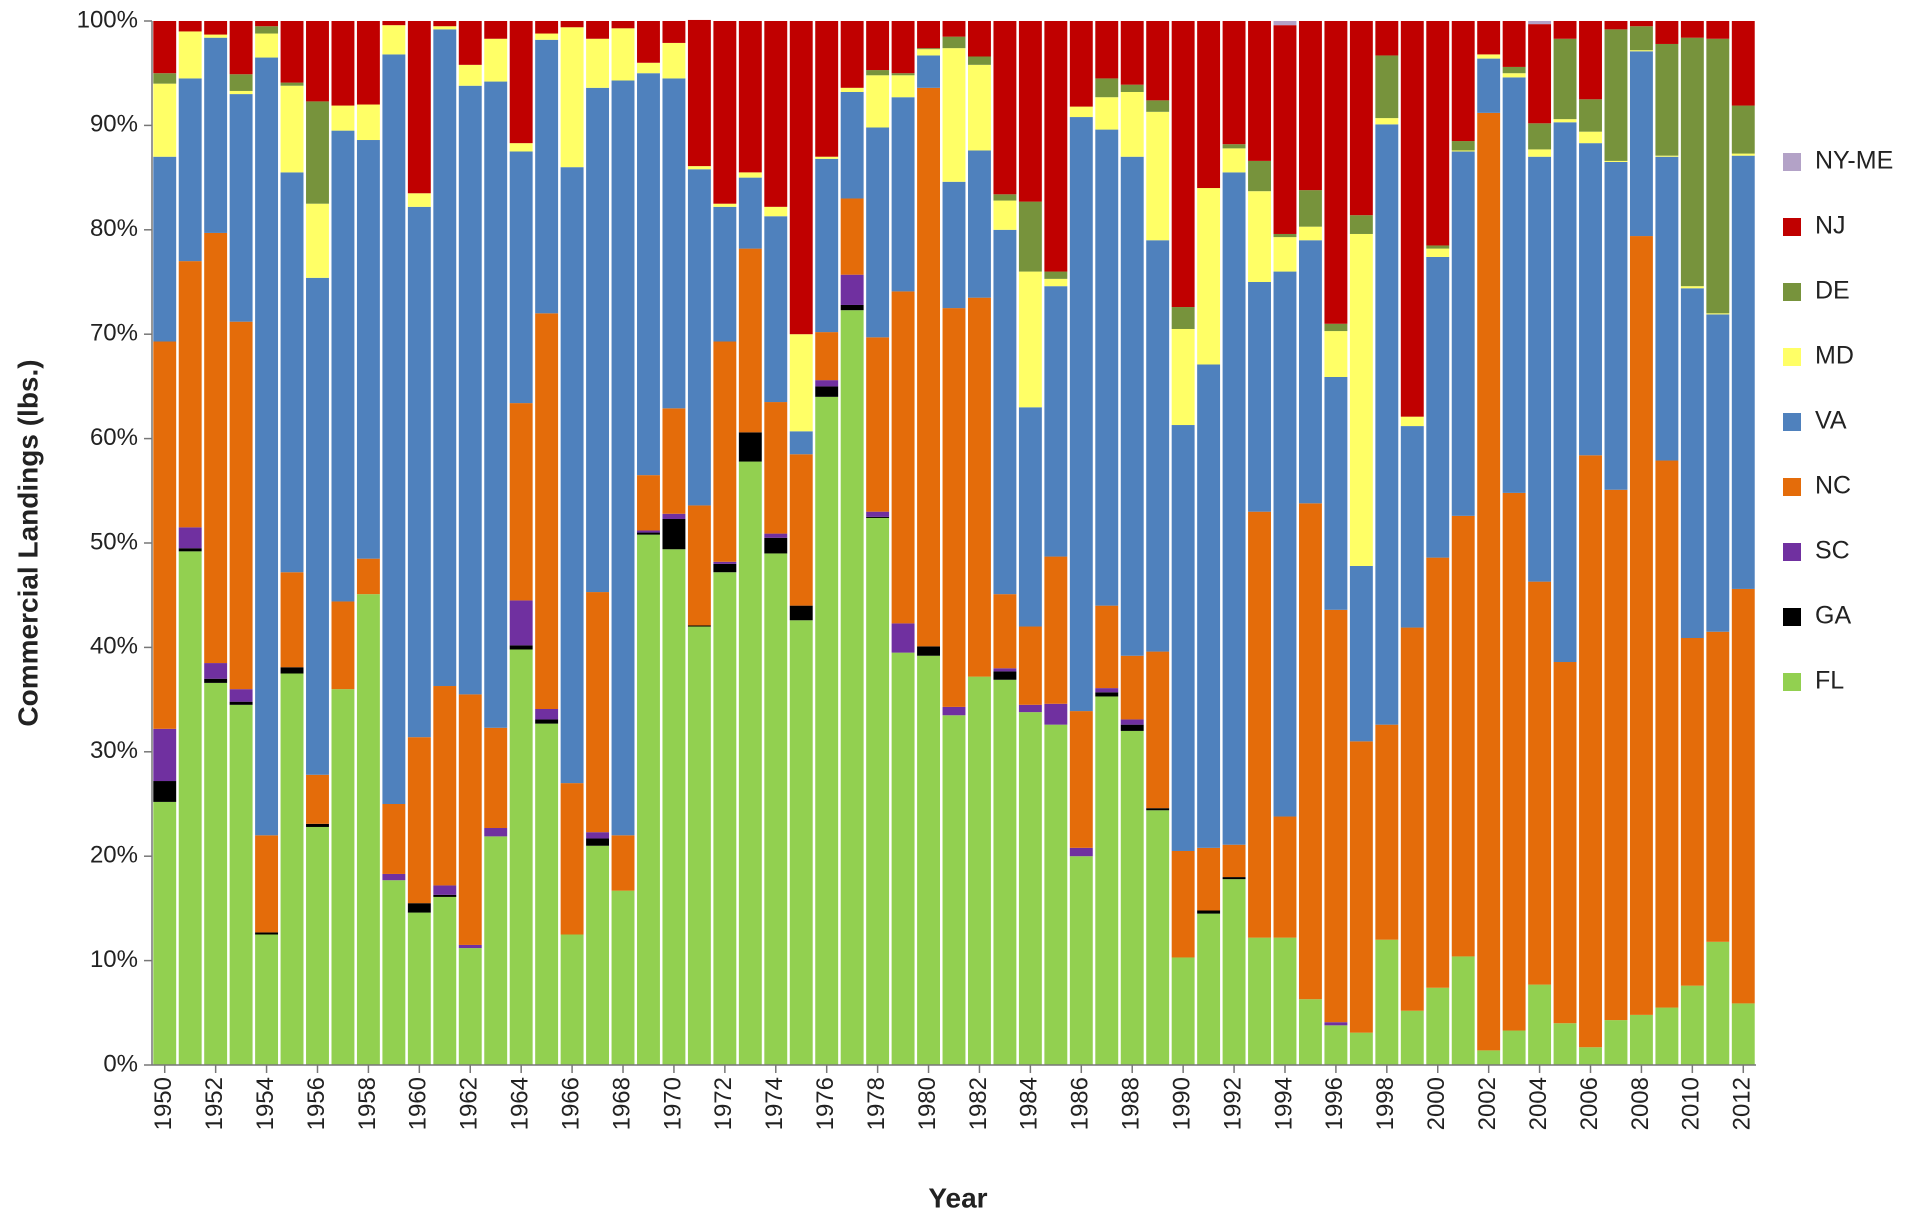 This screenshot has width=1920, height=1212. I want to click on y-tick-label: 40%, so click(114, 646).